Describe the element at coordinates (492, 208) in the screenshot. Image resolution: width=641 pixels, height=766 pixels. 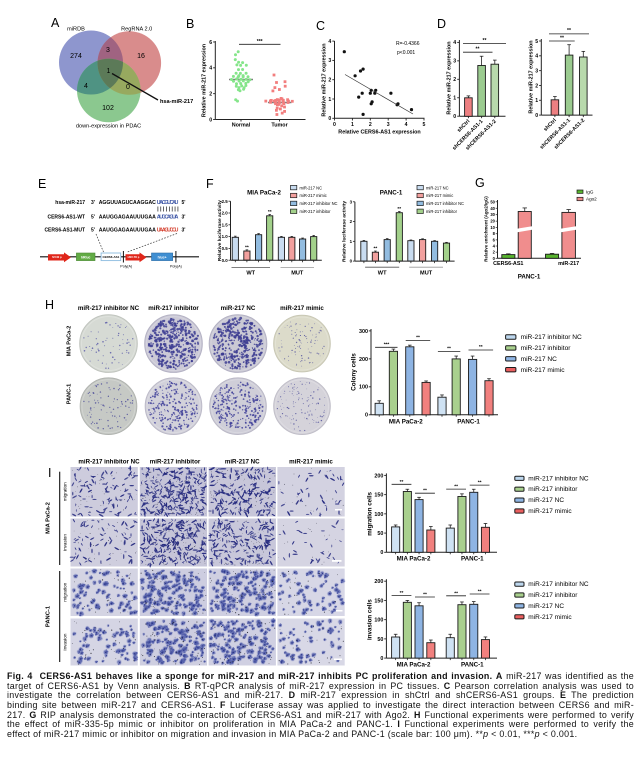
I see `svg-text: 40` at that location.